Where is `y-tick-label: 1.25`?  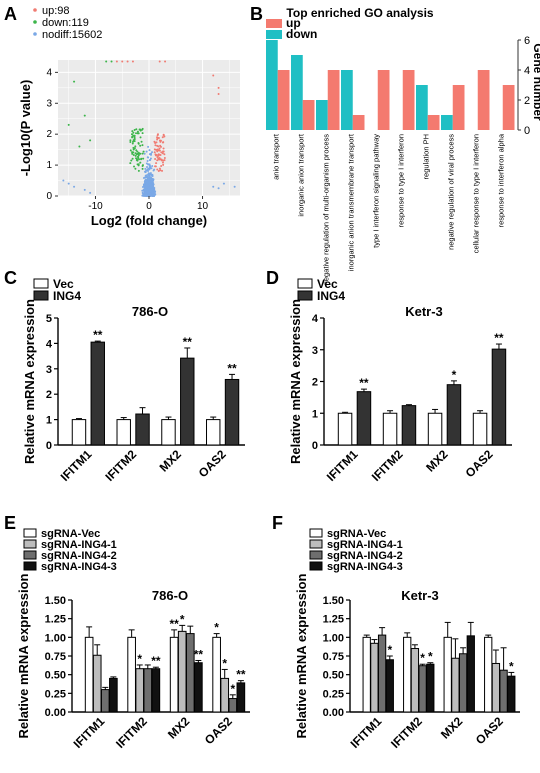
y-tick-label: 1.25 is located at coordinates (333, 620).